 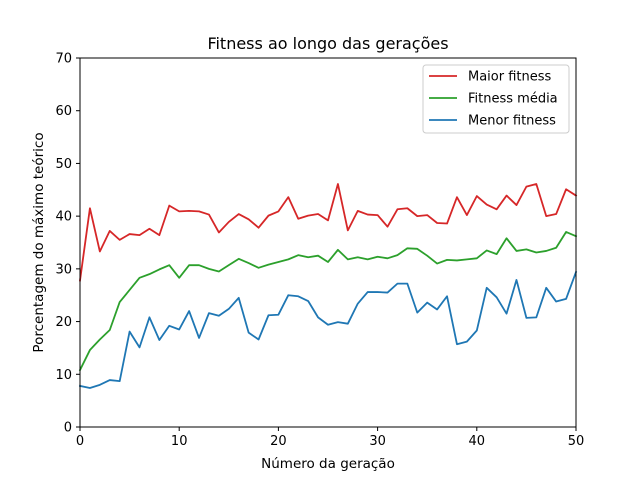 What do you see at coordinates (377, 441) in the screenshot?
I see `x-tick-label: 30` at bounding box center [377, 441].